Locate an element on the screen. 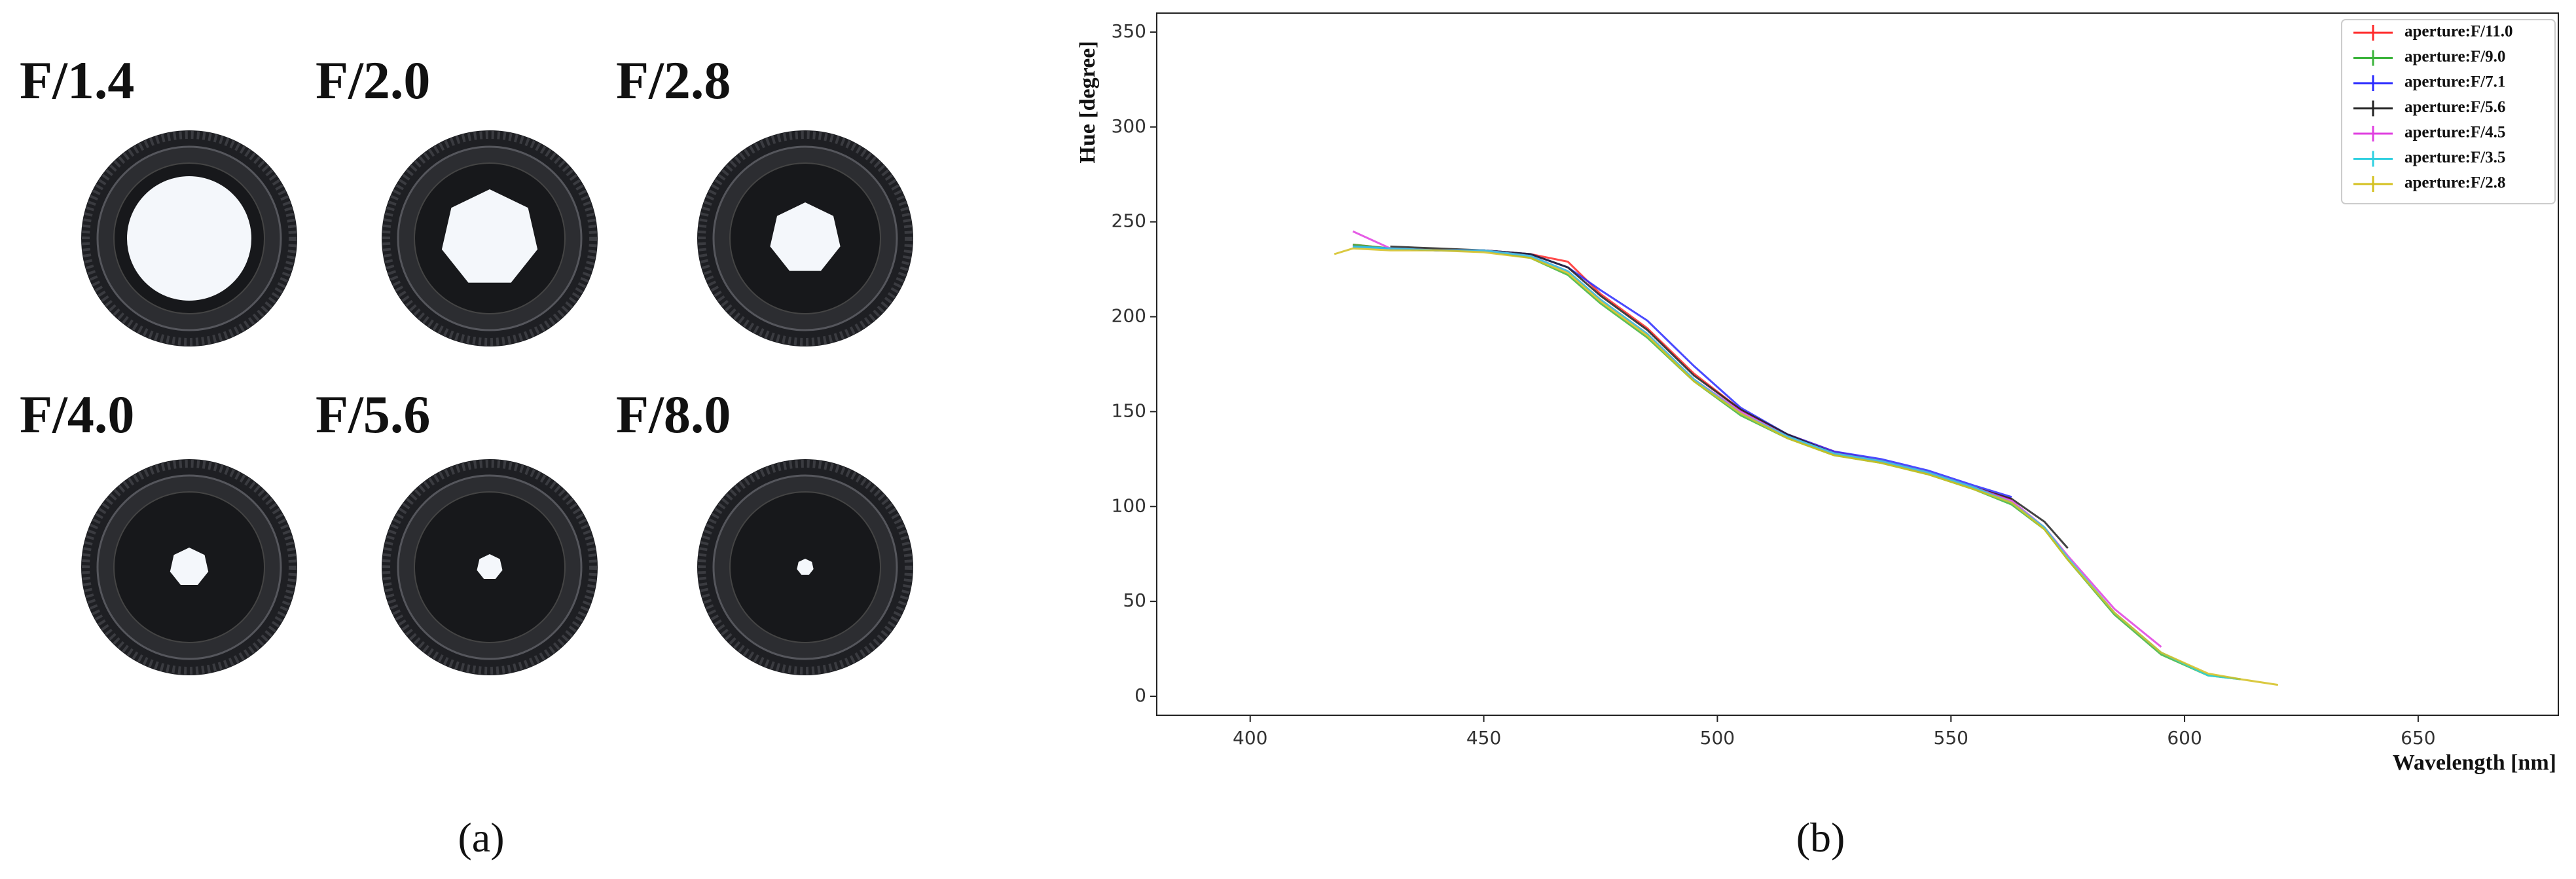  y-tick-label: 100 is located at coordinates (1129, 505).